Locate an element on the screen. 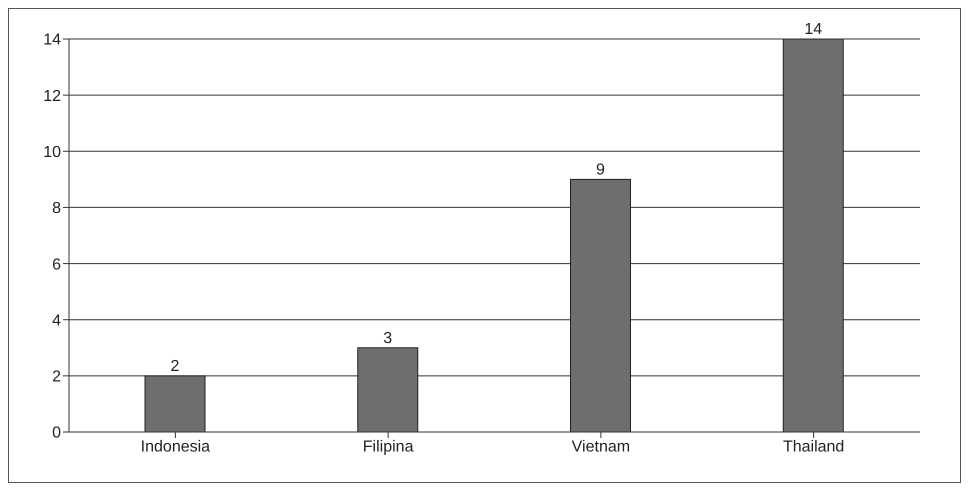 Image resolution: width=969 pixels, height=491 pixels. y-tick-label: 2 is located at coordinates (57, 377).